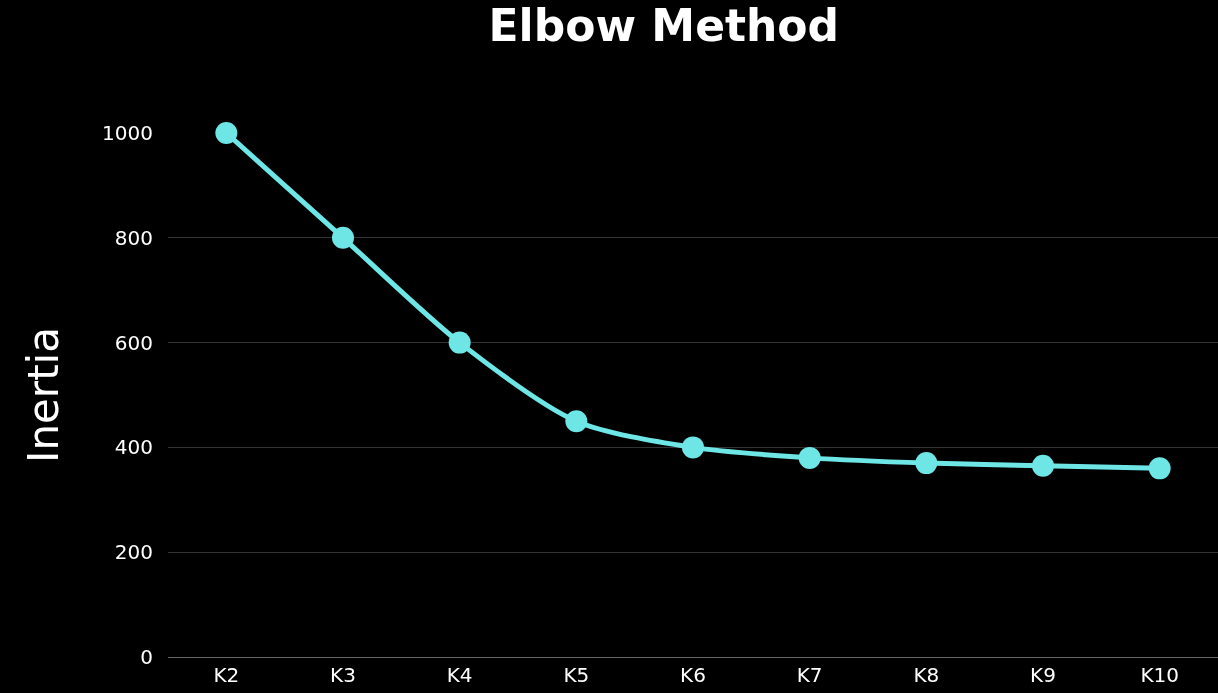  Describe the element at coordinates (146, 657) in the screenshot. I see `y-tick-label: 0` at that location.